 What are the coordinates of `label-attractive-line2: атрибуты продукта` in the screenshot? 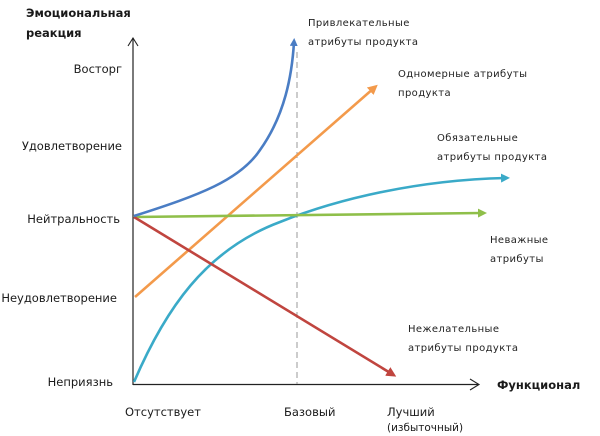 It's located at (363, 42).